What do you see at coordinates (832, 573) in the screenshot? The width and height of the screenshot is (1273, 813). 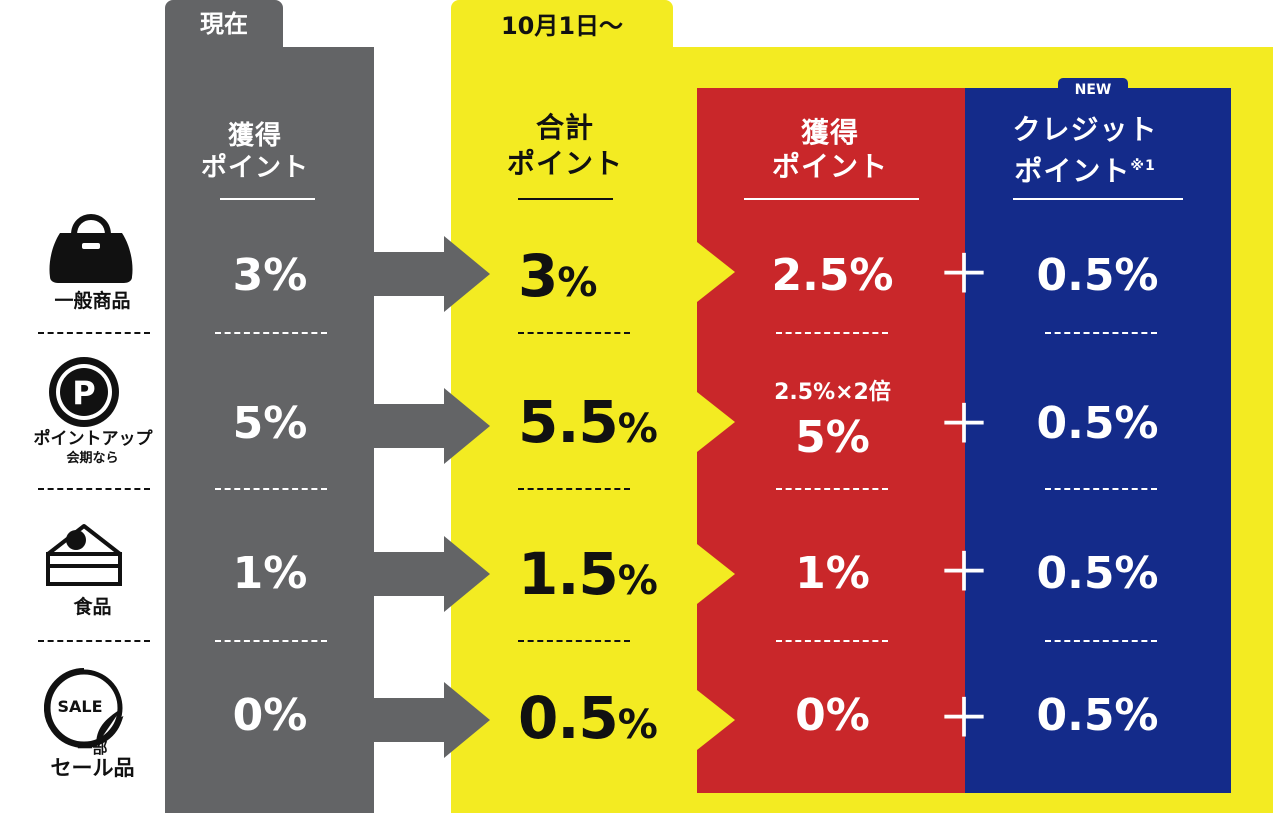 I see `earned-value: 1%` at bounding box center [832, 573].